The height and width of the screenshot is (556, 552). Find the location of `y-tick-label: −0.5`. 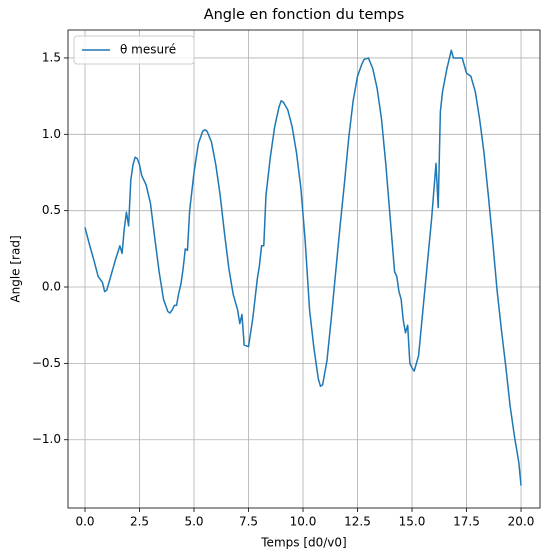

y-tick-label: −0.5 is located at coordinates (46, 363).